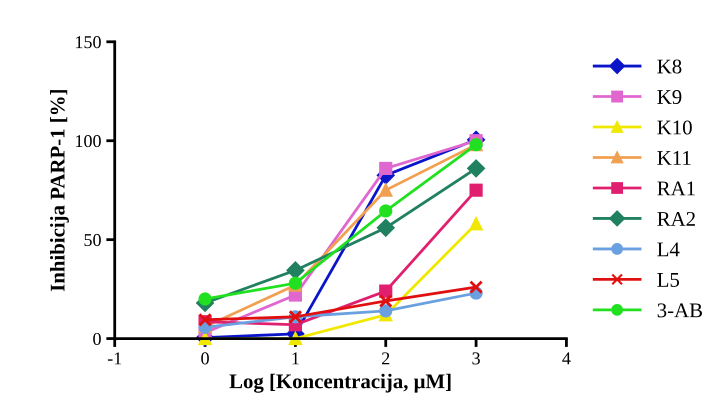  What do you see at coordinates (674, 158) in the screenshot?
I see `legend-label: K11` at bounding box center [674, 158].